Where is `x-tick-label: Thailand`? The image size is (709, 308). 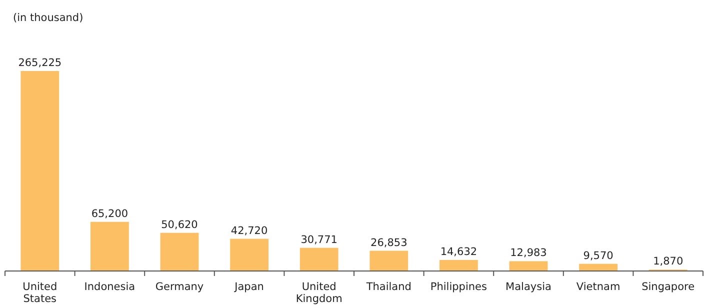 x-tick-label: Thailand is located at coordinates (388, 287).